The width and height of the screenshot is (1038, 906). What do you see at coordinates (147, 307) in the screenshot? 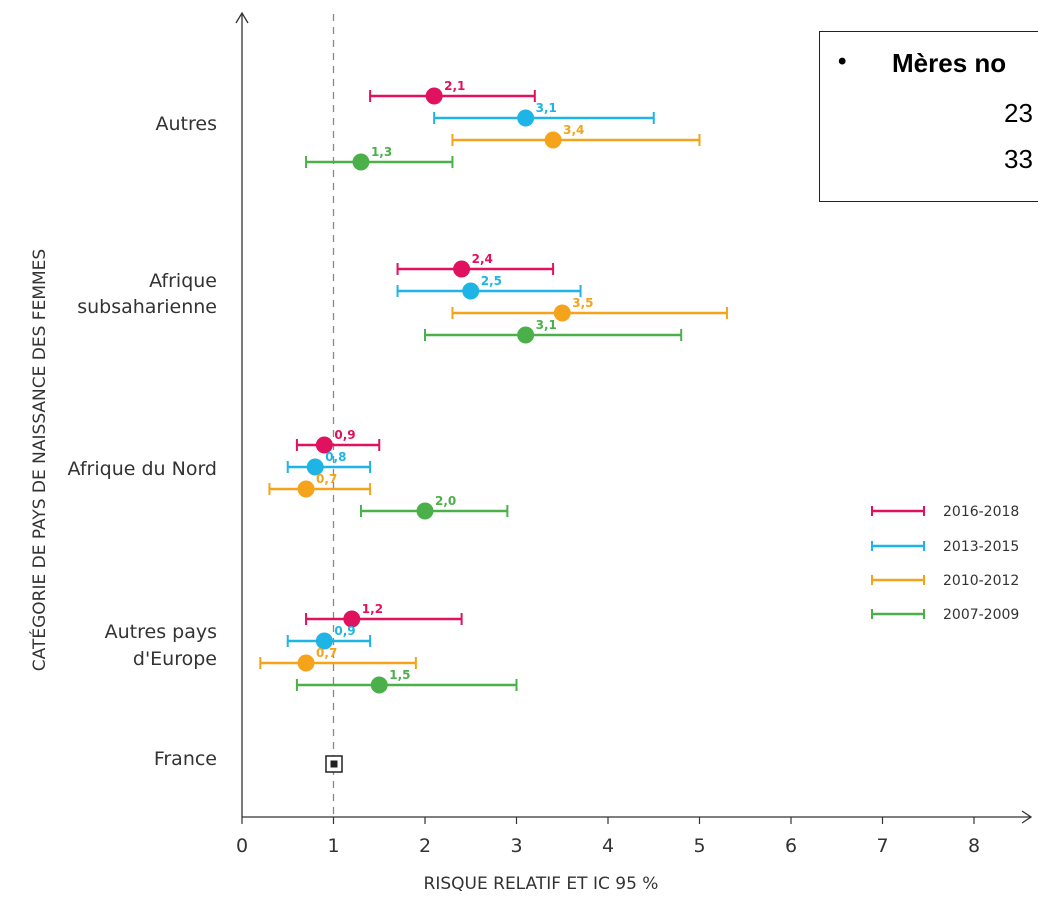
I see `category-label: subsaharienne` at bounding box center [147, 307].